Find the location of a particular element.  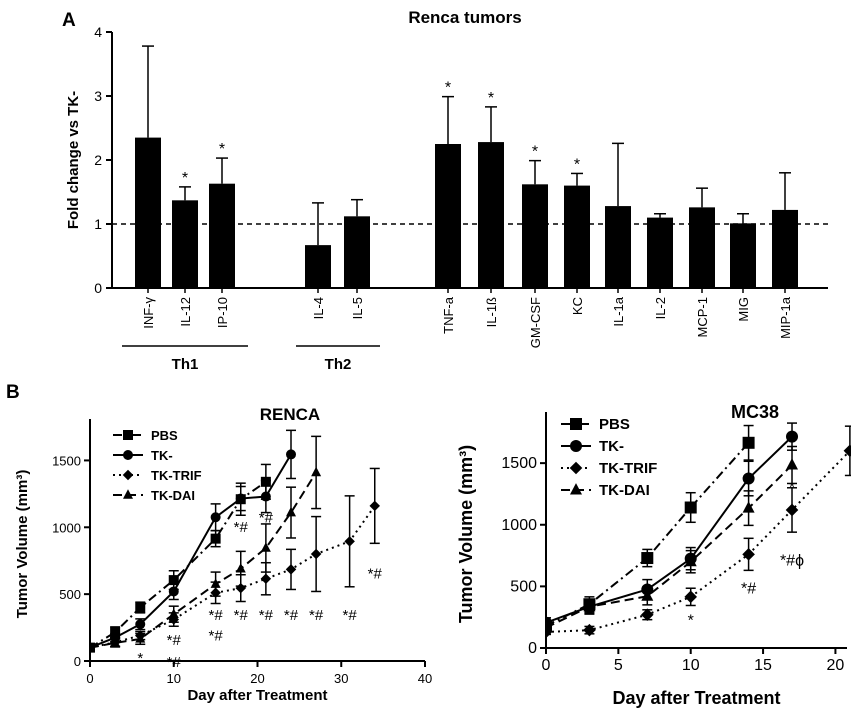

bar-mip-1a is located at coordinates (785, 248).